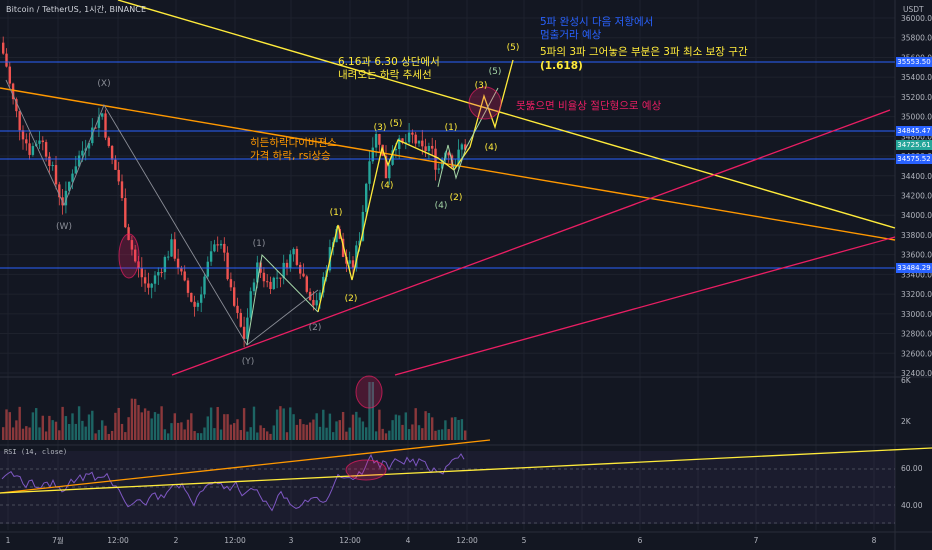 The image size is (932, 550). I want to click on price-tick-label: 35200.00, so click(916, 97).